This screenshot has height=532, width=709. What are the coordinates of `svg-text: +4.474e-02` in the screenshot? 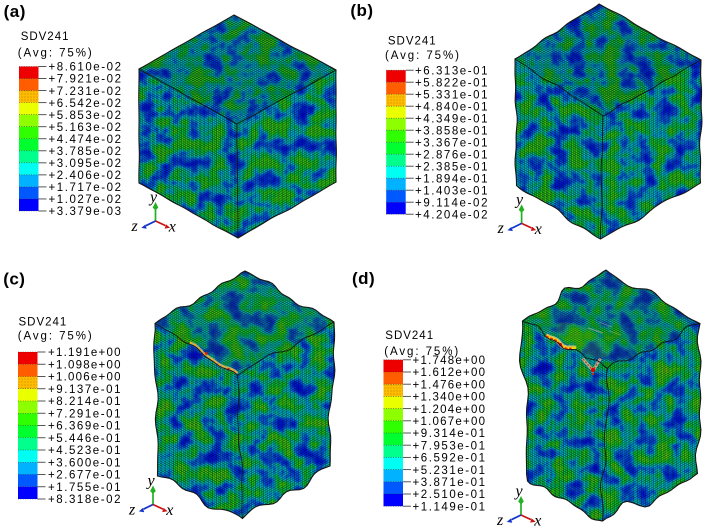 It's located at (85, 140).